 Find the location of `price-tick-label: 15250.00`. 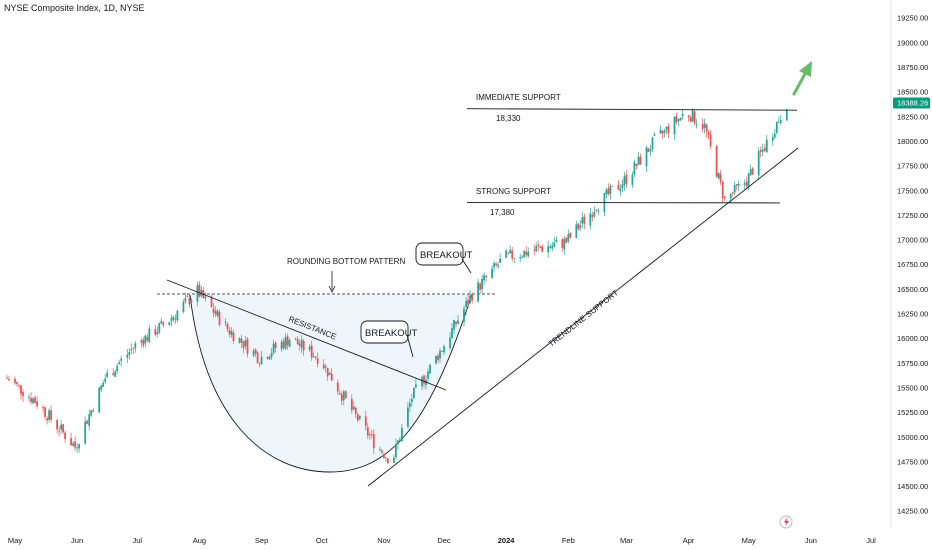

price-tick-label: 15250.00 is located at coordinates (912, 412).